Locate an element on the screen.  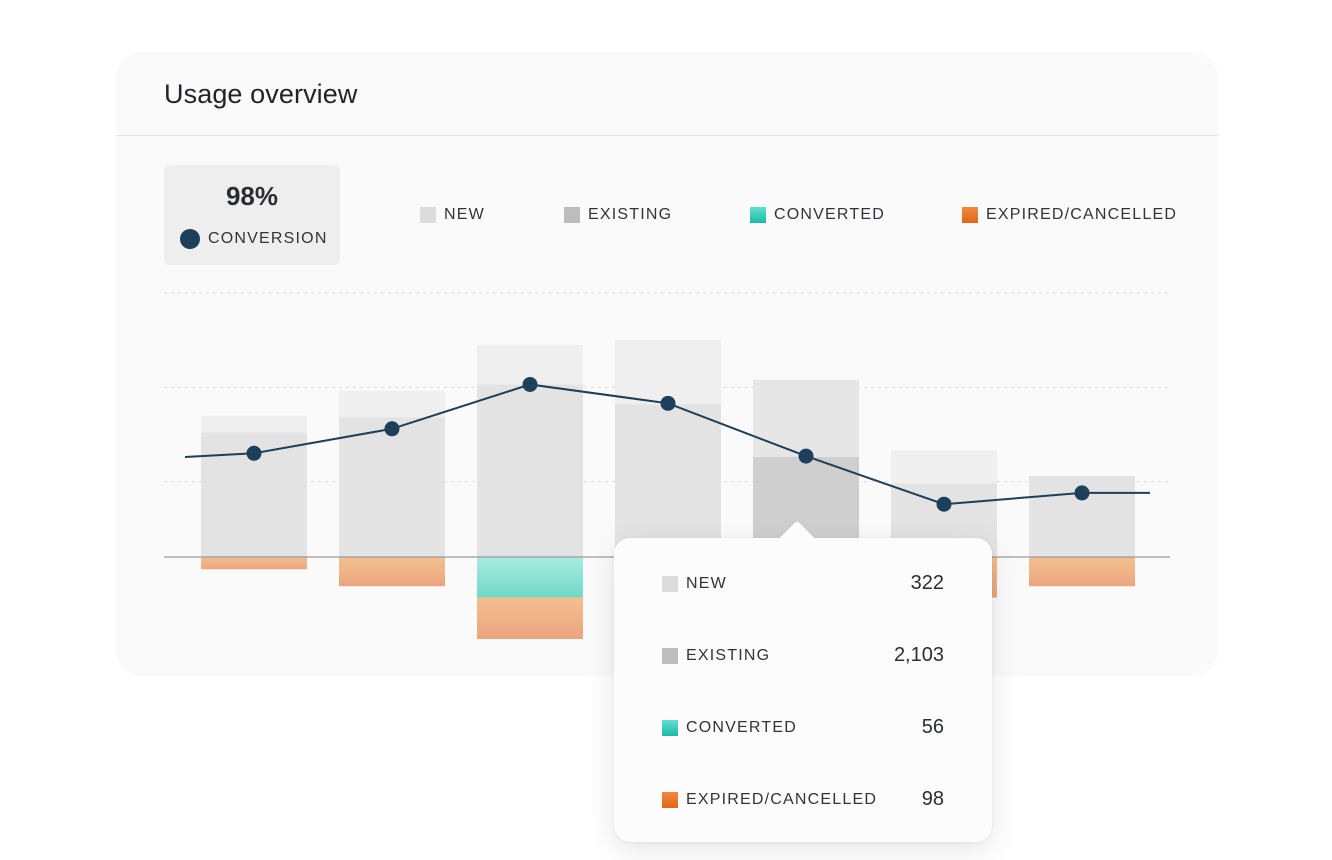
tooltip-label-existing: EXISTING is located at coordinates (728, 655).